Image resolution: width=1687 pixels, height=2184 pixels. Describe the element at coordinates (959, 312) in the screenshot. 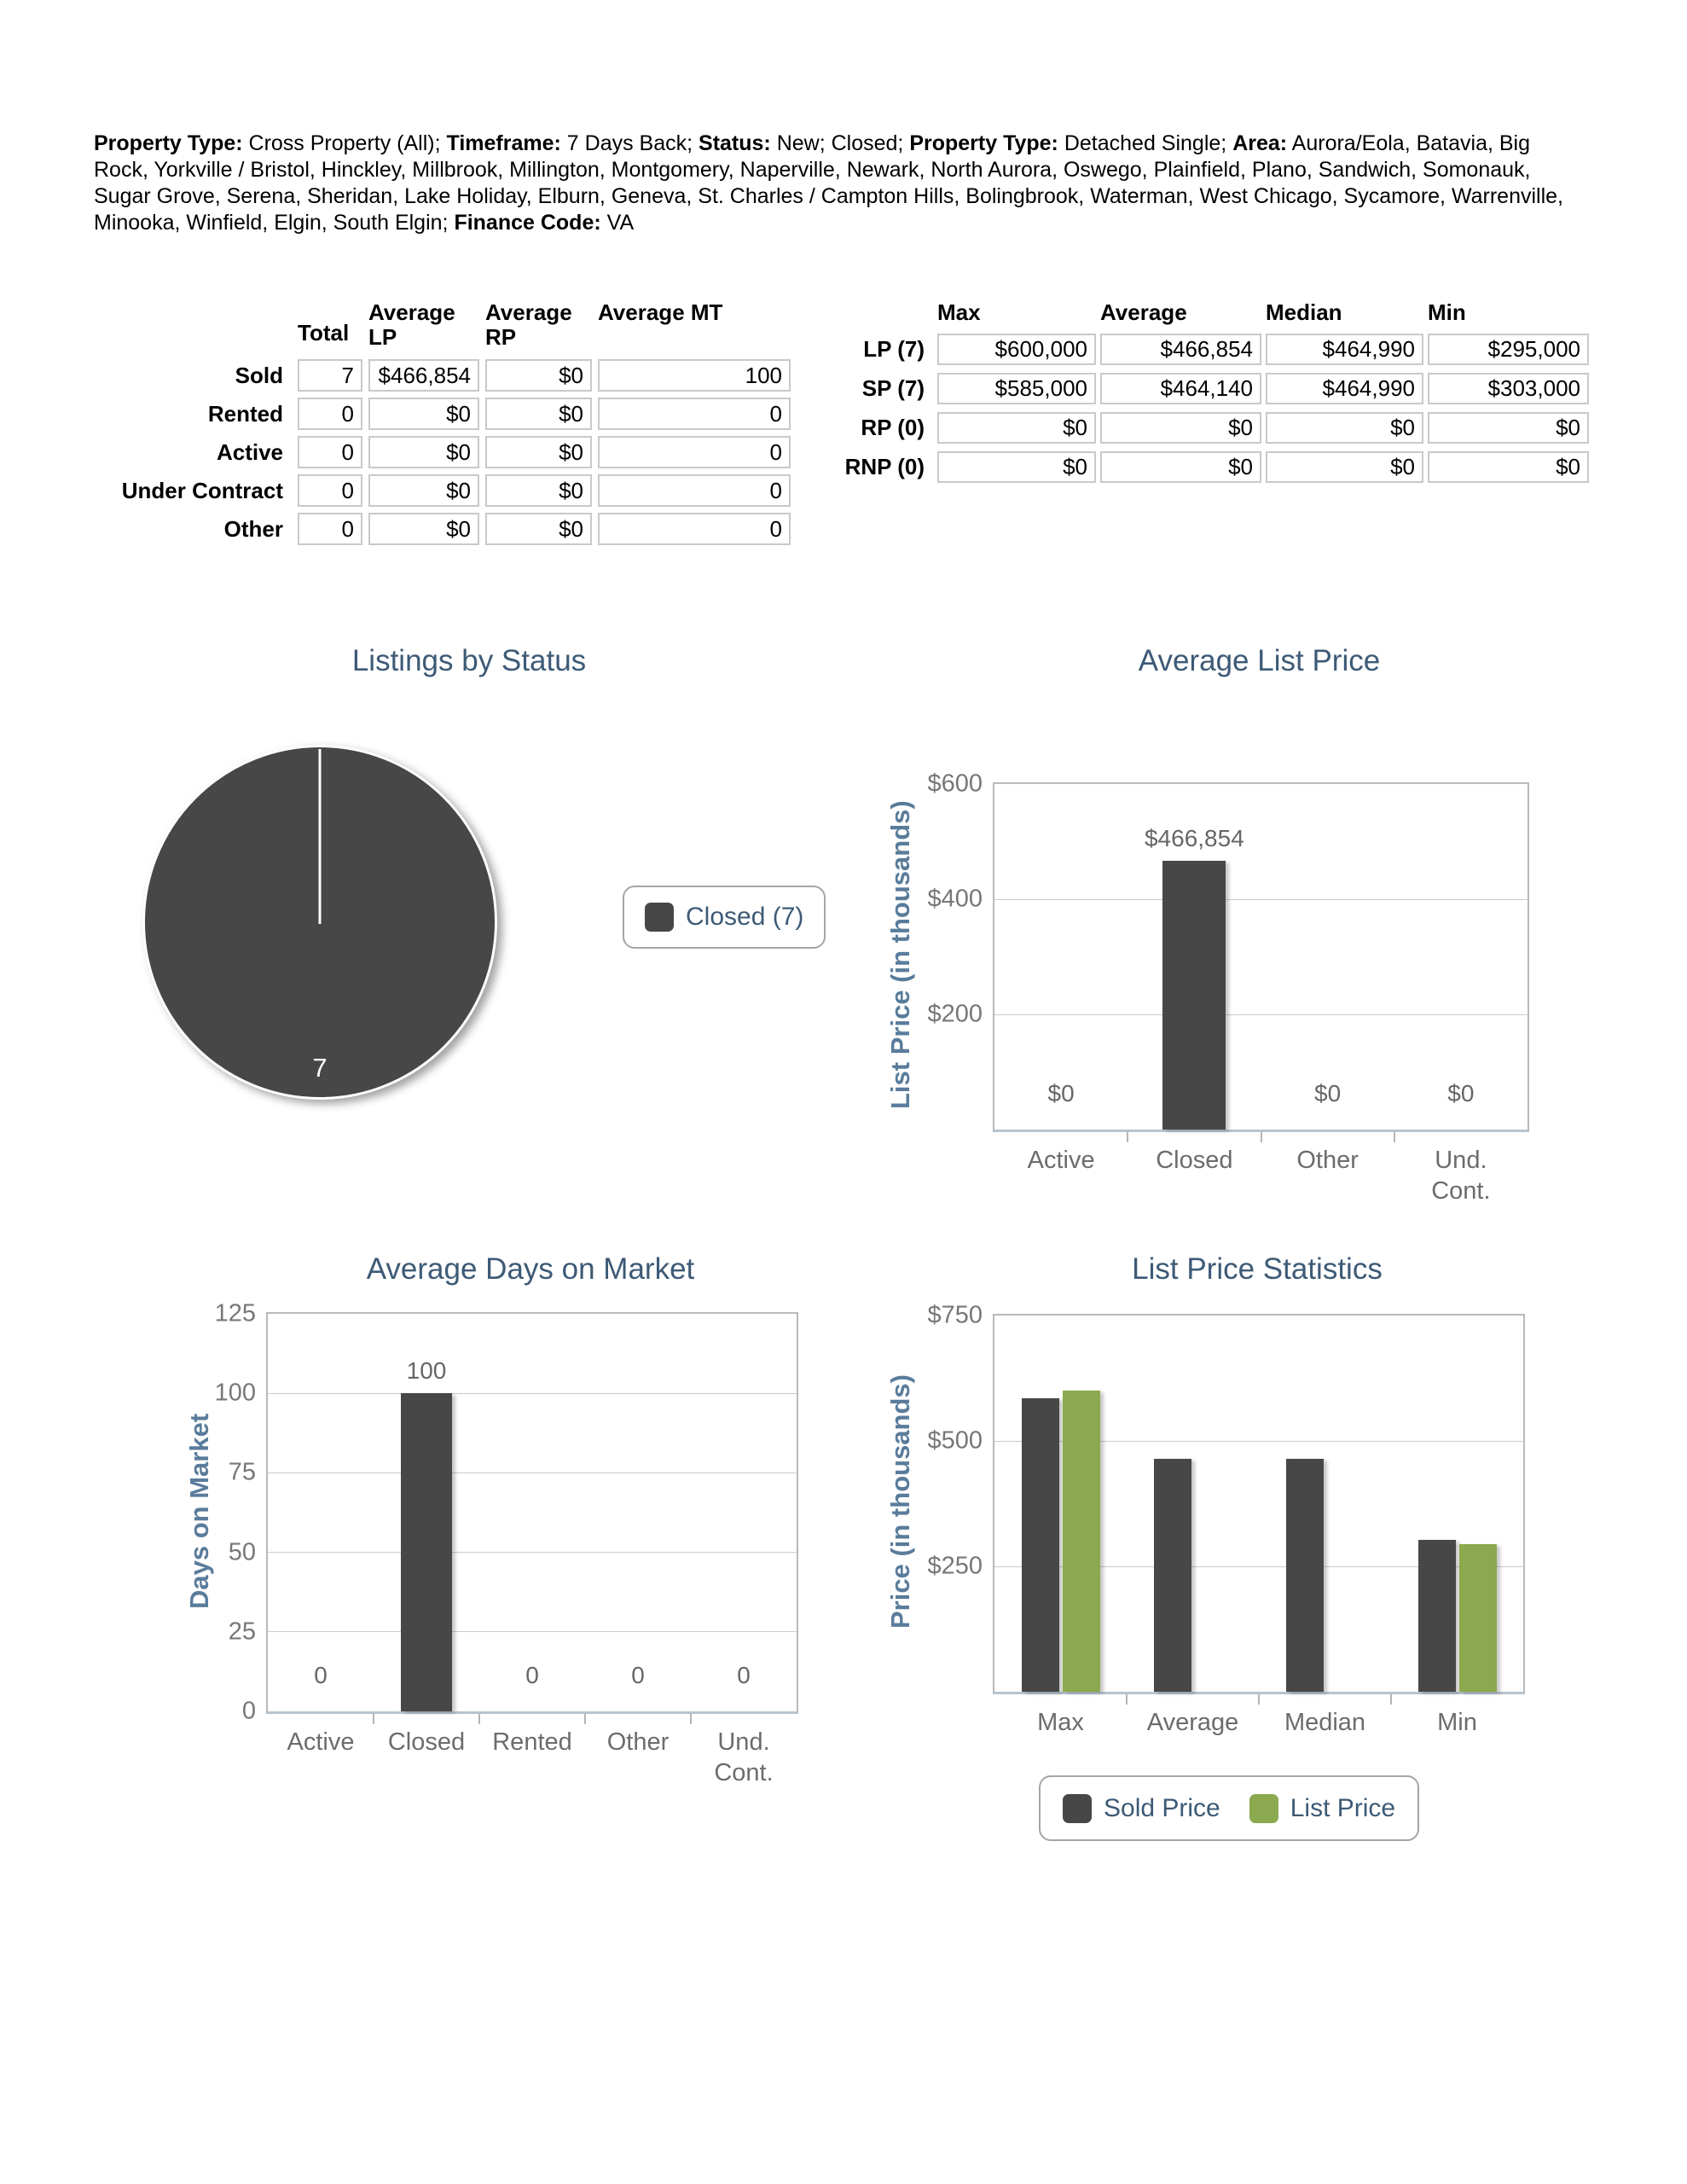

I see `column-header: Max` at that location.